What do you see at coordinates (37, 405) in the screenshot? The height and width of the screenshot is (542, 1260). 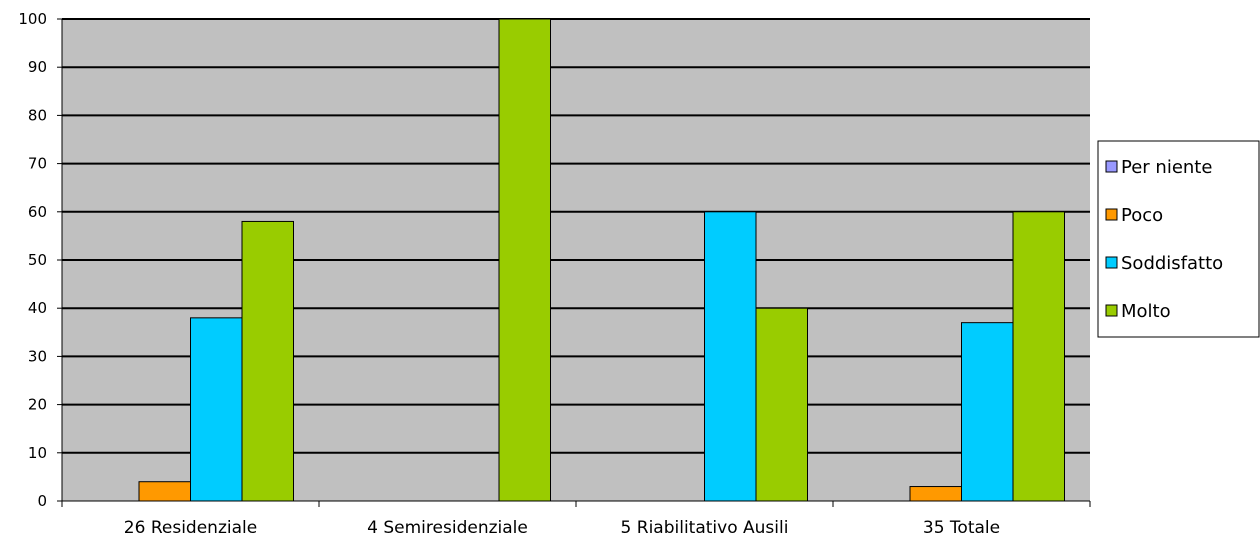 I see `y-tick-label: 20` at bounding box center [37, 405].